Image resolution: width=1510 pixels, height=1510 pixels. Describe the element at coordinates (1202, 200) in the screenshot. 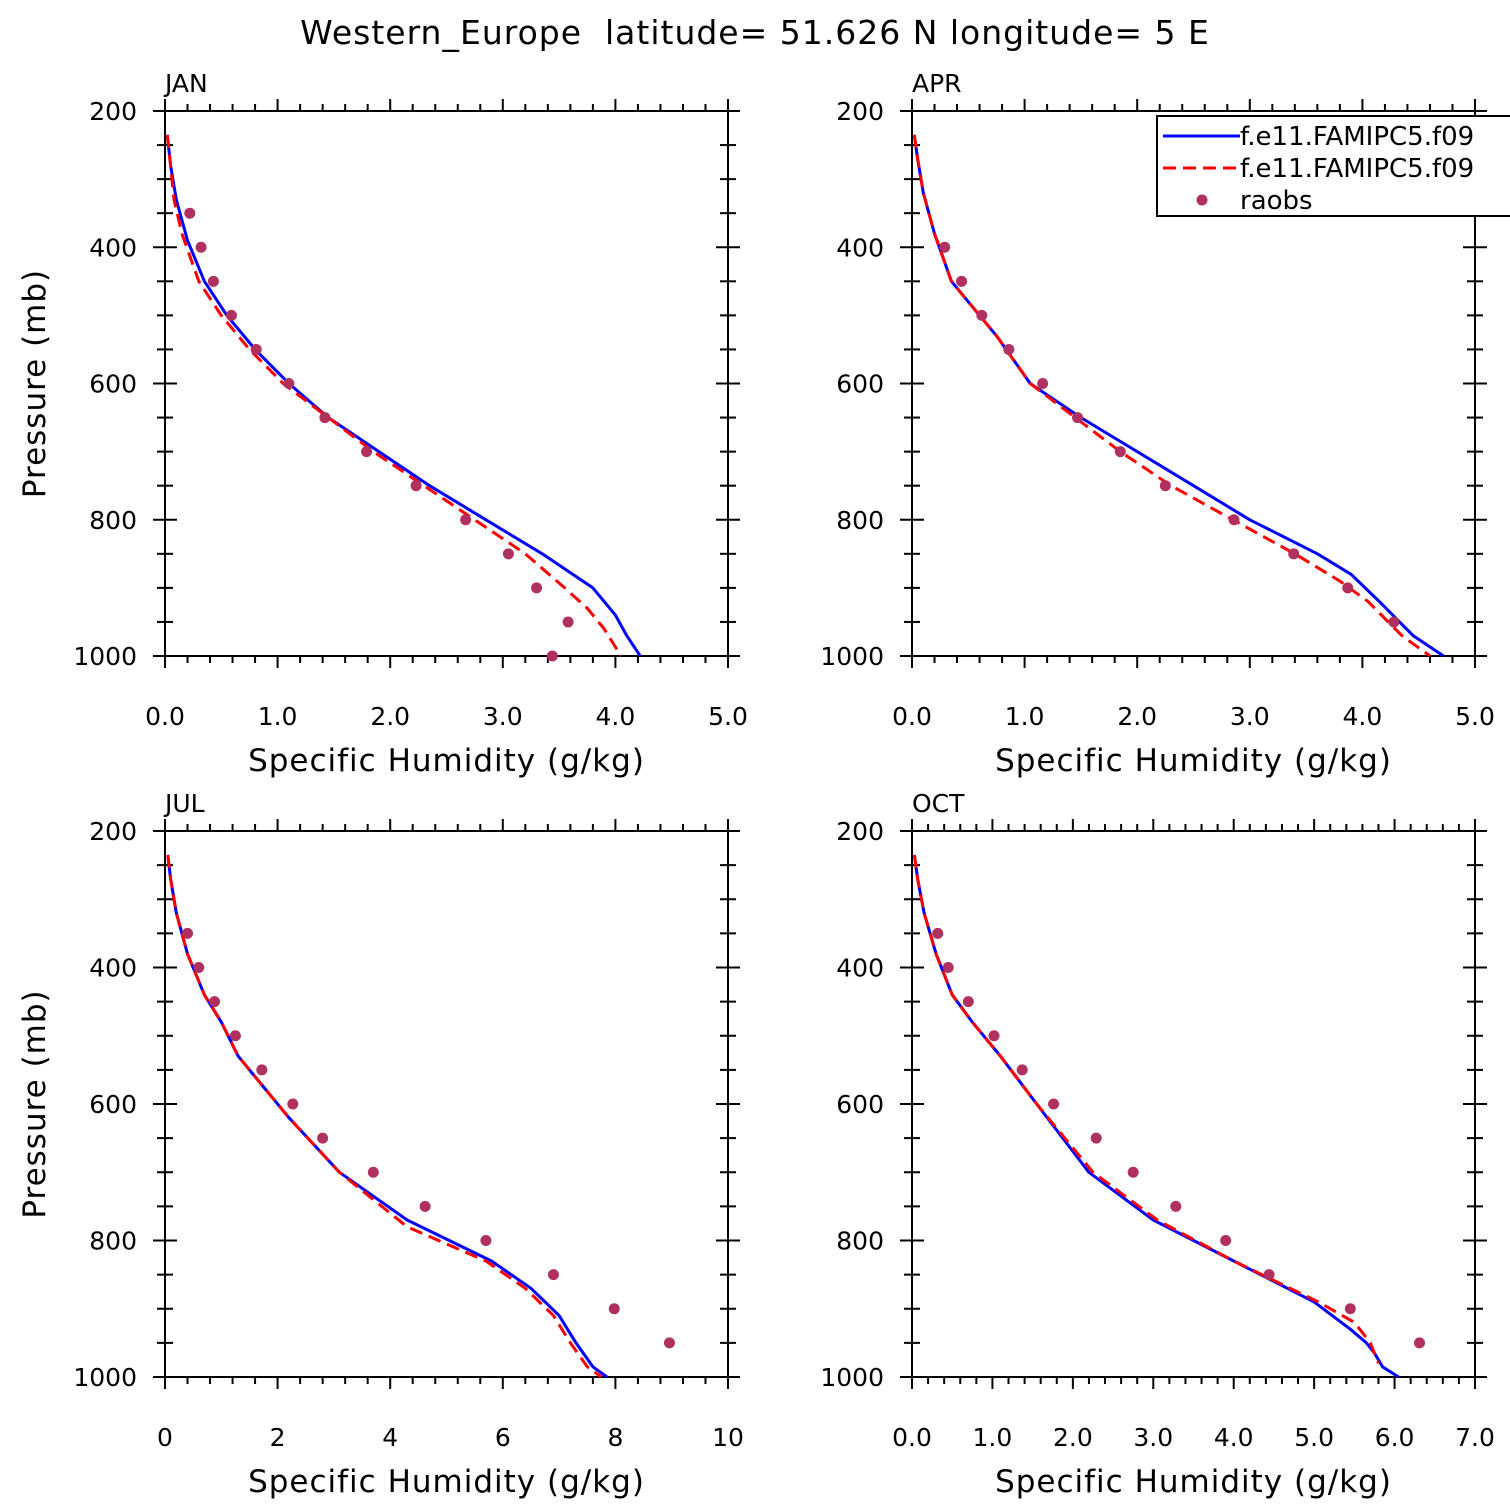

I see `legend-marker` at that location.